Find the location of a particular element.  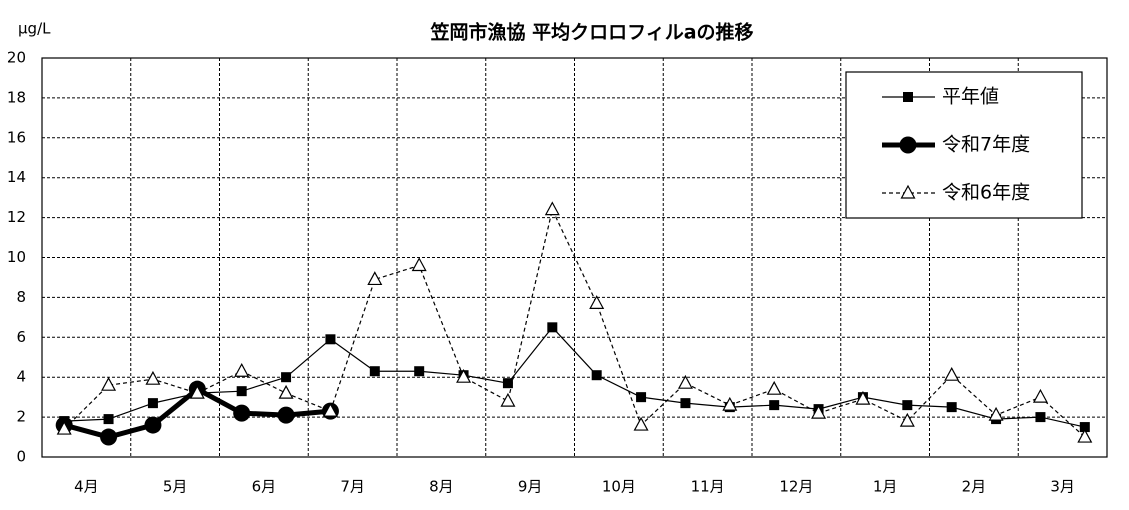

x-tick-label: 3月 is located at coordinates (1062, 487).